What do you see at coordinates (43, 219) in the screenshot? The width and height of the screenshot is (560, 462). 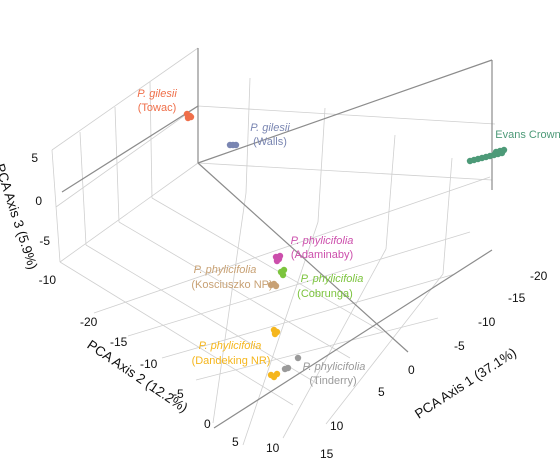 I see `z-axis-ticks: 5 0 -5 -10` at bounding box center [43, 219].